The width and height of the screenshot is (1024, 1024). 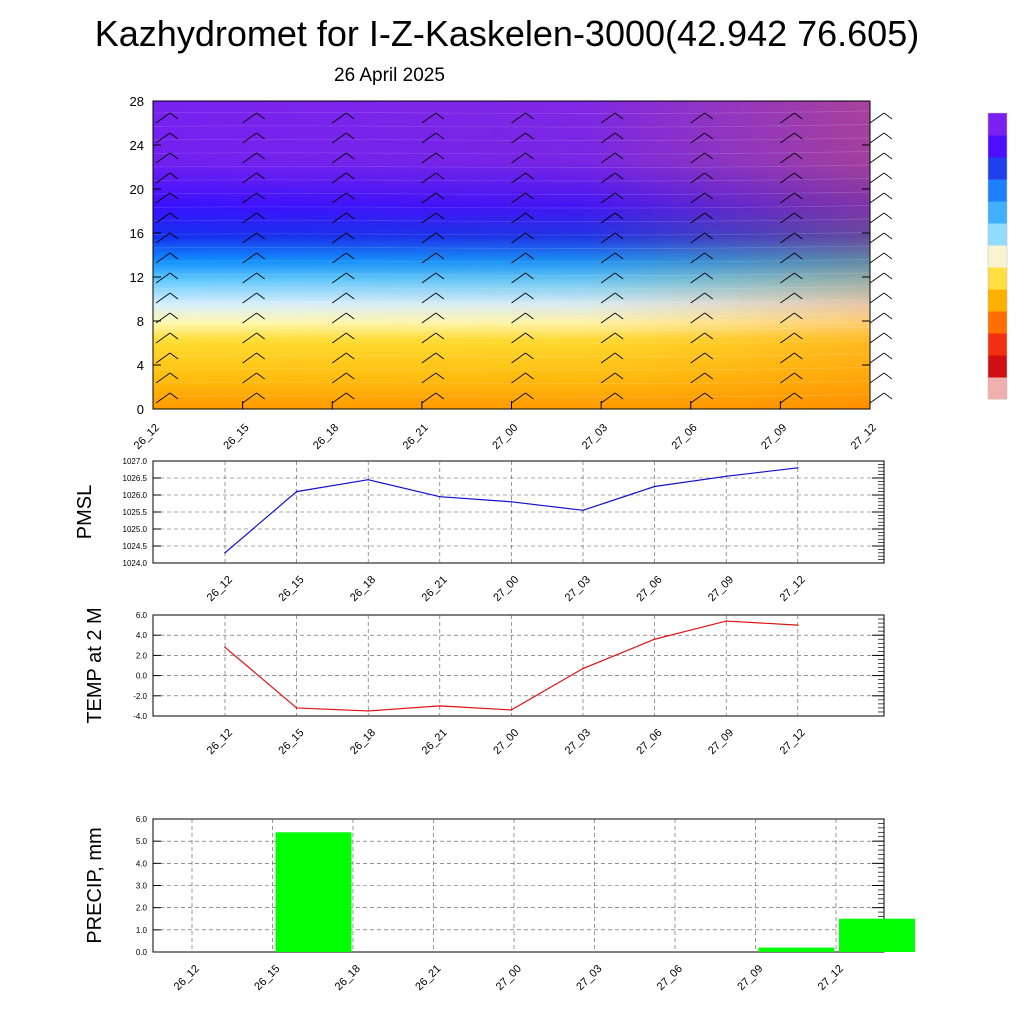 What do you see at coordinates (137, 233) in the screenshot?
I see `y-tick-label: 16` at bounding box center [137, 233].